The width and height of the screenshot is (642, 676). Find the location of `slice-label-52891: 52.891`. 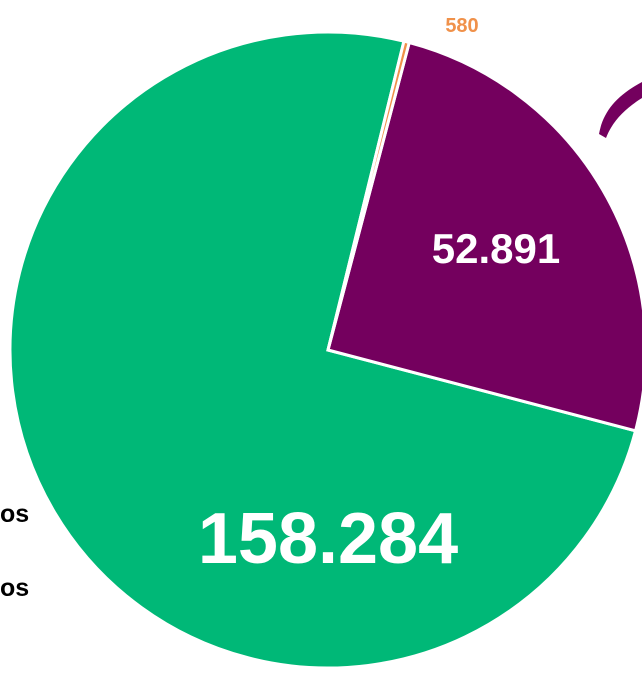

slice-label-52891: 52.891 is located at coordinates (496, 248).